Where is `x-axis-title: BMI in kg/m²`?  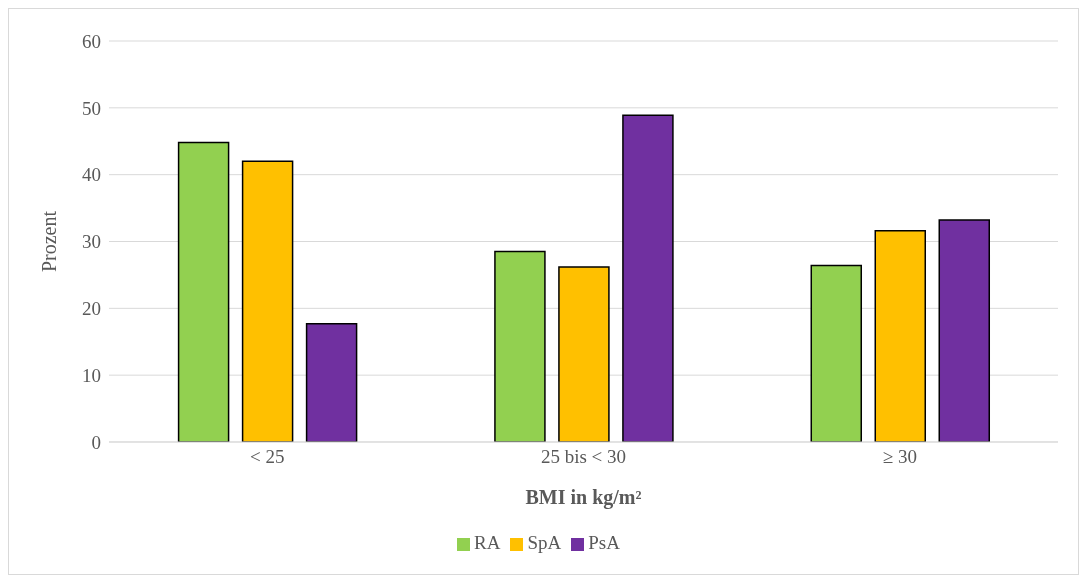 x-axis-title: BMI in kg/m² is located at coordinates (583, 497).